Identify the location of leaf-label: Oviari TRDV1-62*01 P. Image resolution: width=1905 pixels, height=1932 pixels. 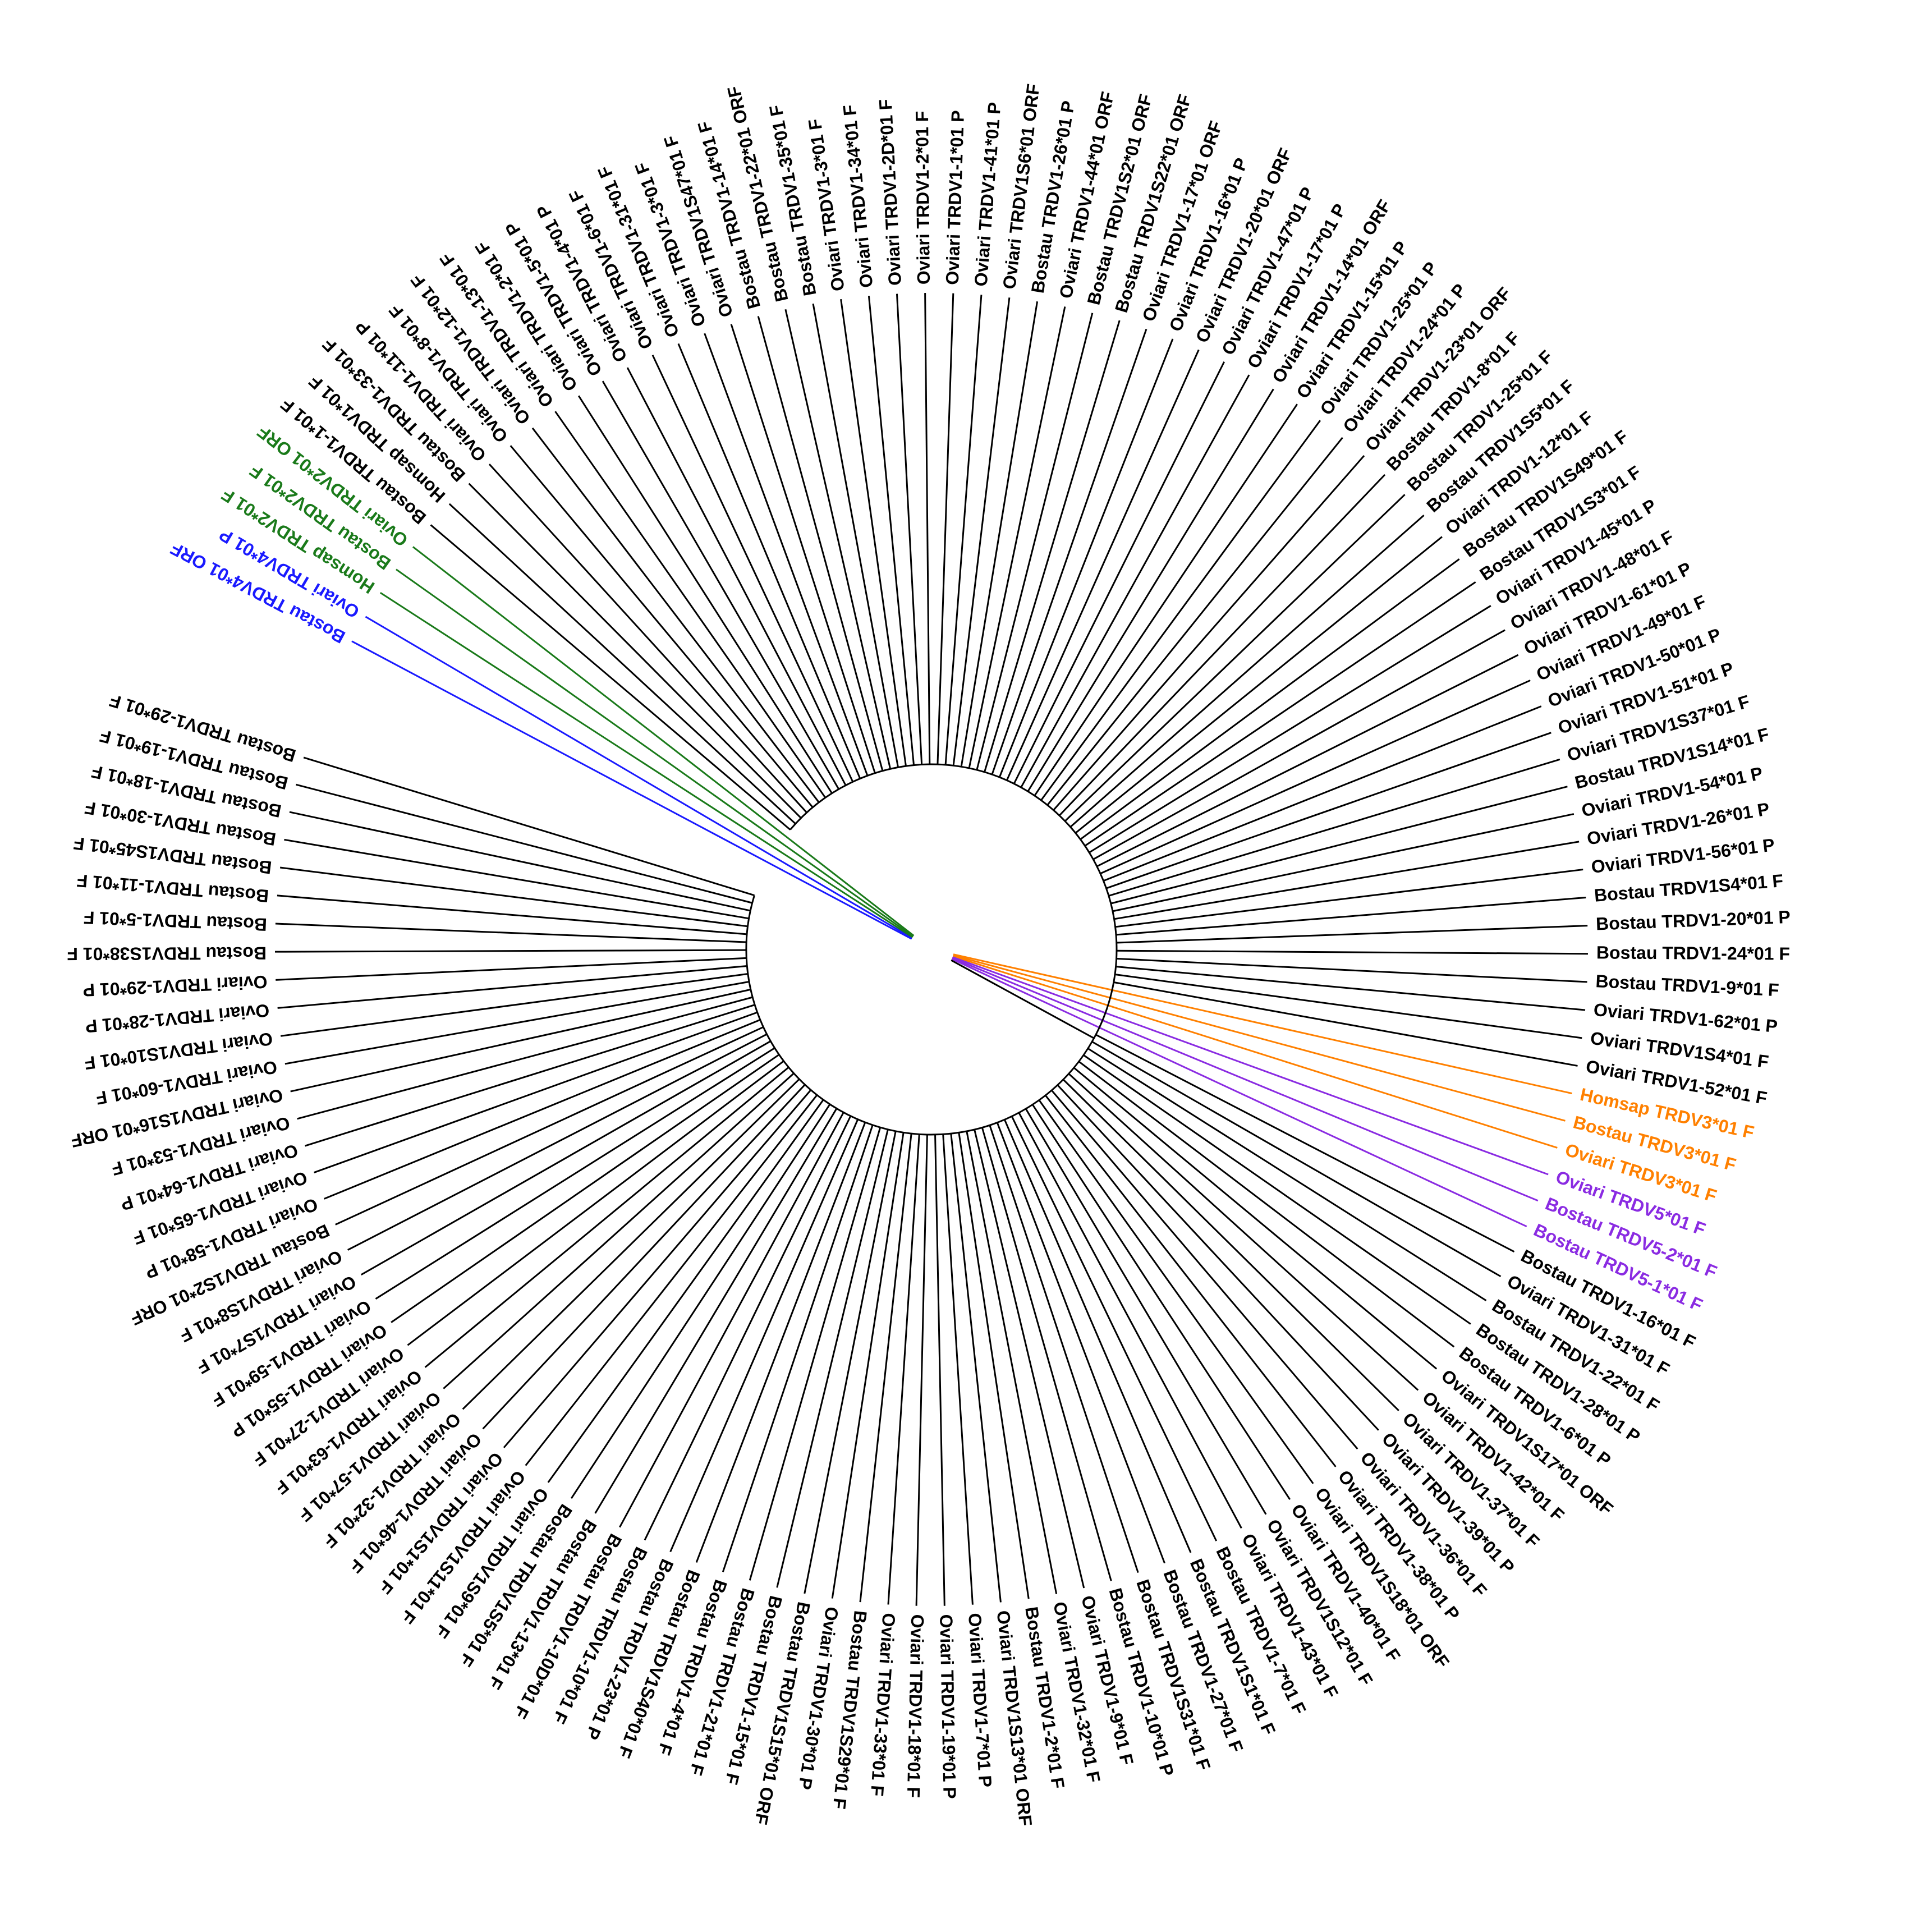
(1686, 1017).